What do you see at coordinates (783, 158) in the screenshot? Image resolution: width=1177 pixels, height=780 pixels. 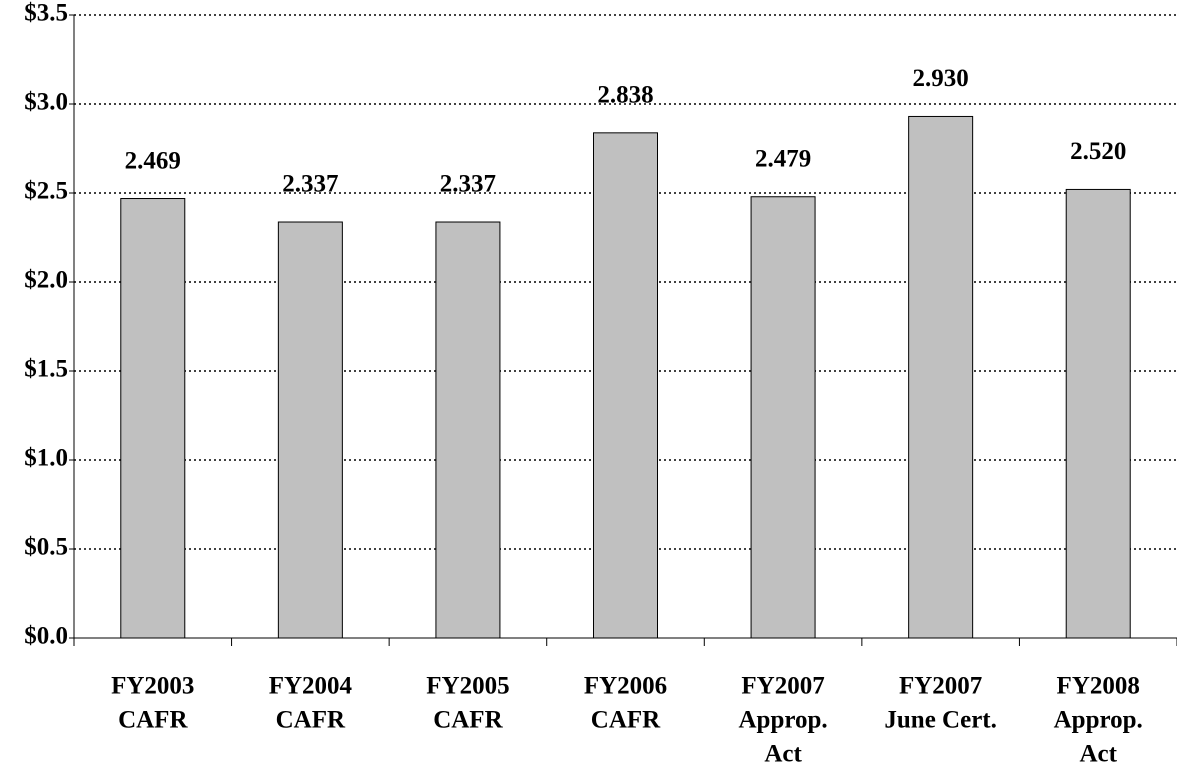 I see `value-label: 2.479` at bounding box center [783, 158].